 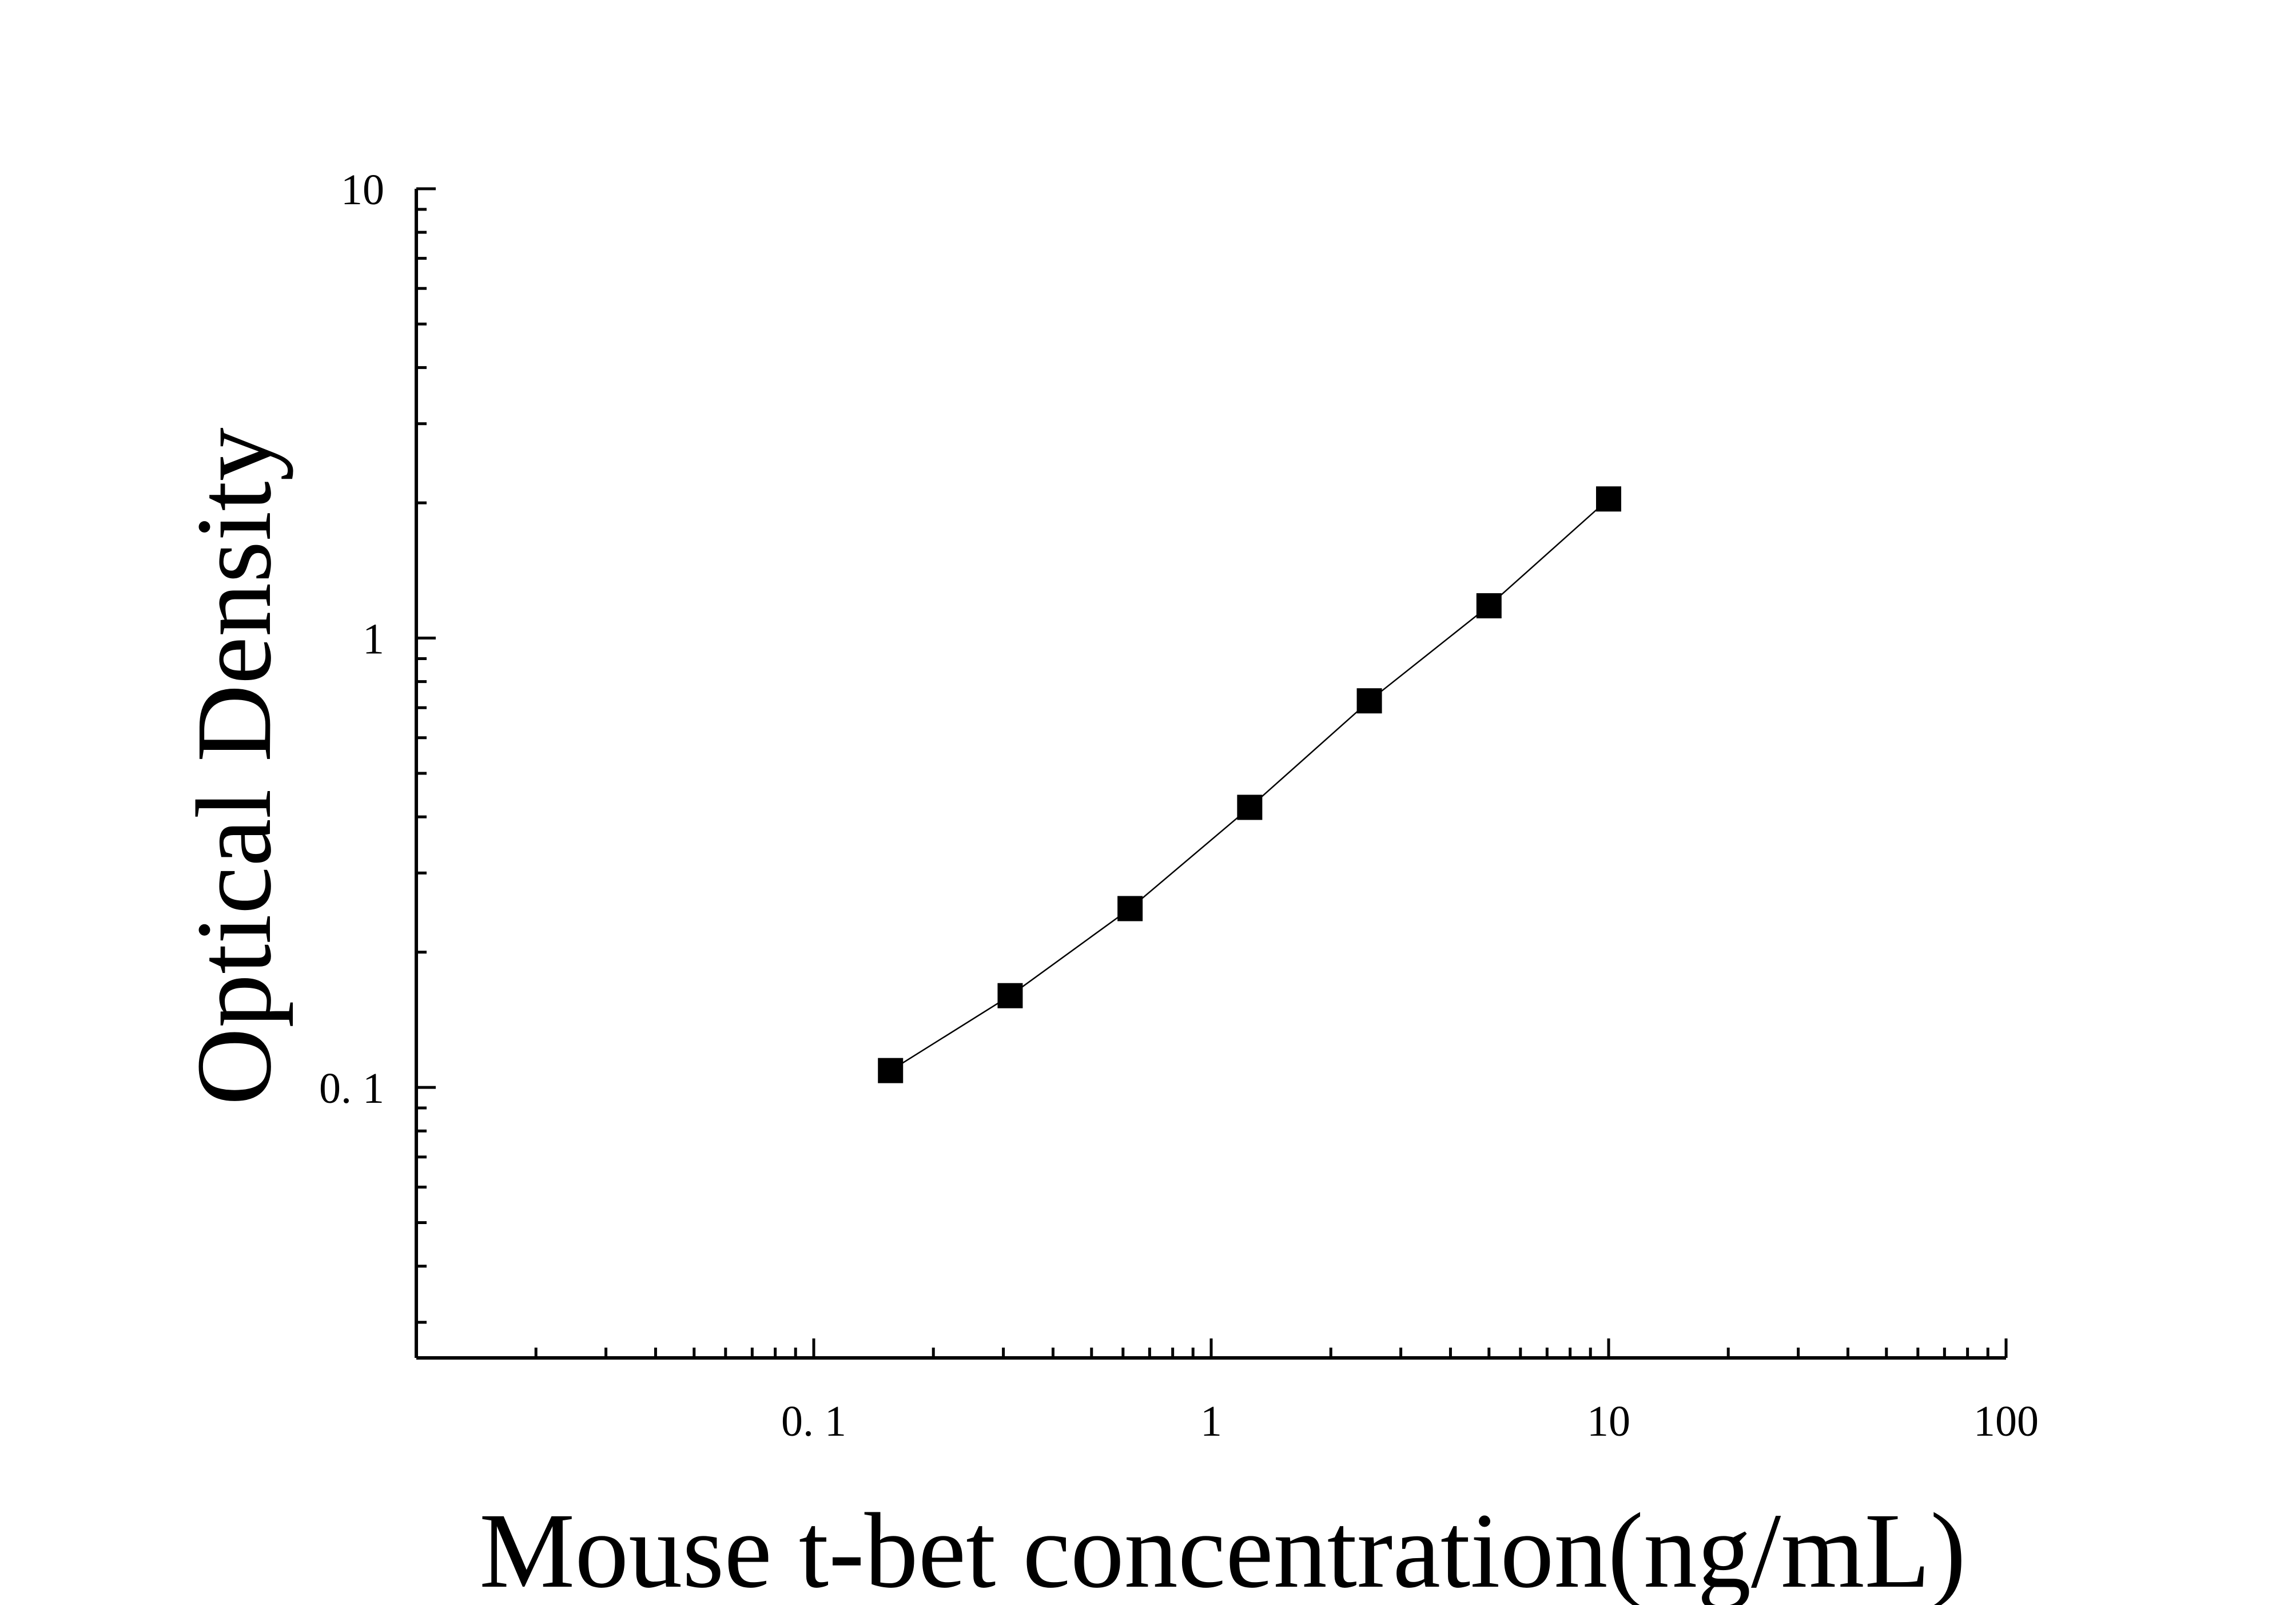 What do you see at coordinates (1608, 1421) in the screenshot?
I see `x-tick-label: 10` at bounding box center [1608, 1421].